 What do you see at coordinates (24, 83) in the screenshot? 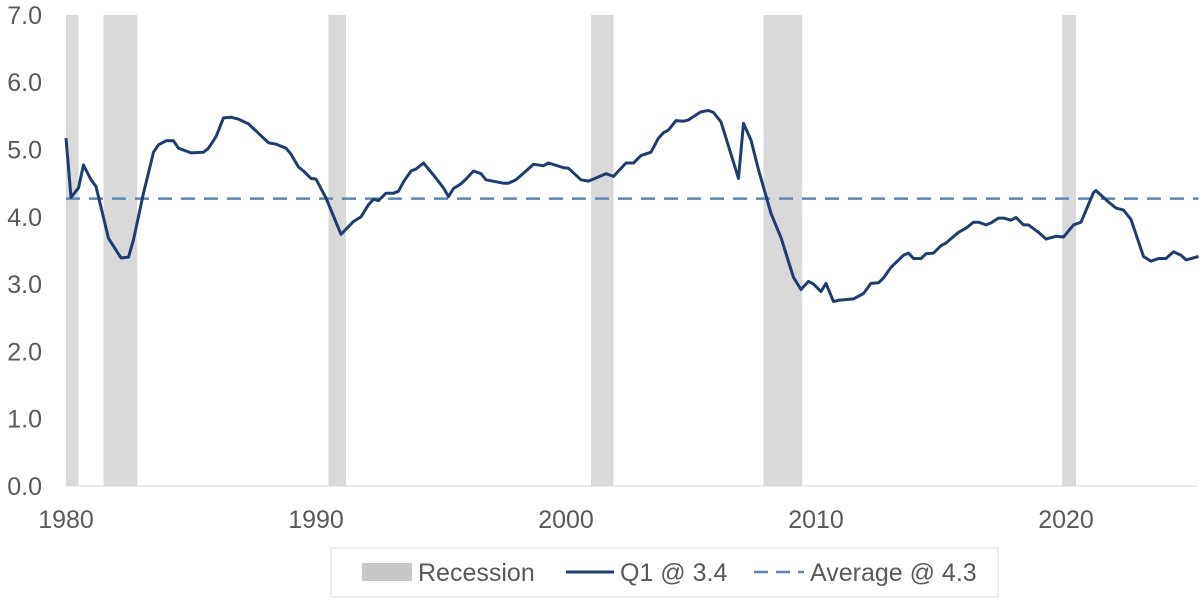
I see `y-tick-label: 6.0` at bounding box center [24, 83].